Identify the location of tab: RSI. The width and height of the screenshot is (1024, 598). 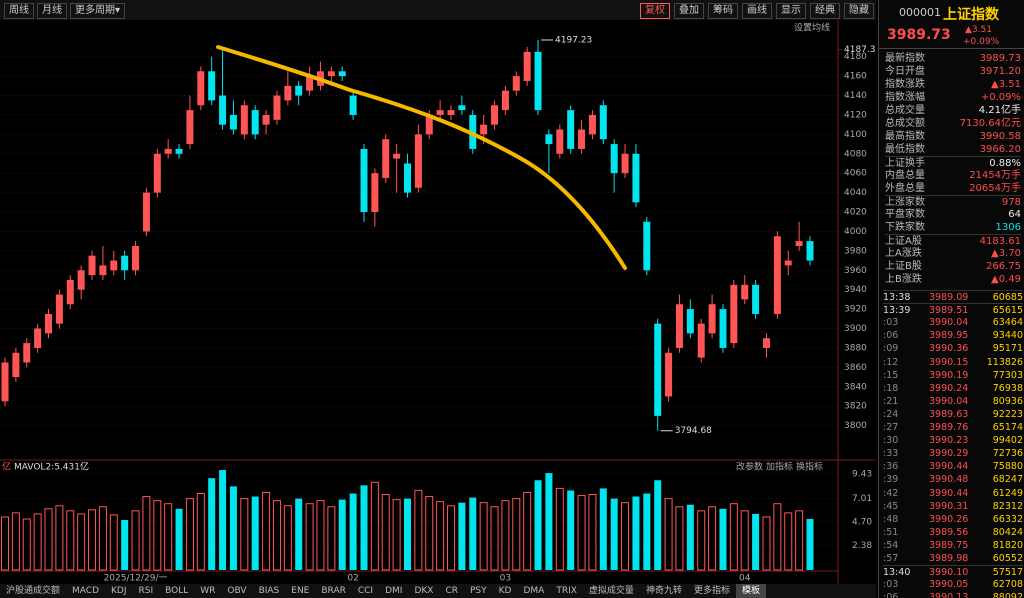
(146, 591).